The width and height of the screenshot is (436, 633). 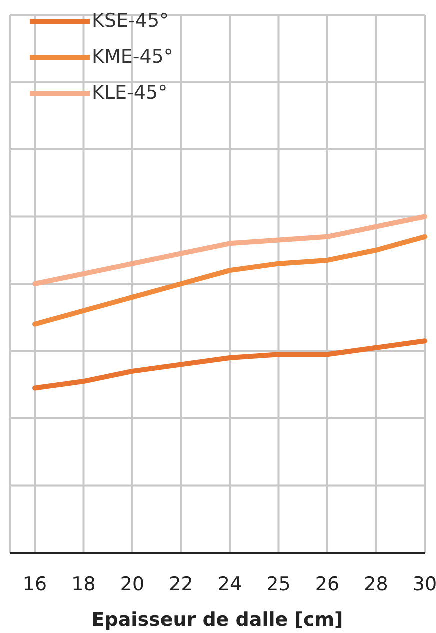 I want to click on legend-label: KME-45°, so click(x=133, y=57).